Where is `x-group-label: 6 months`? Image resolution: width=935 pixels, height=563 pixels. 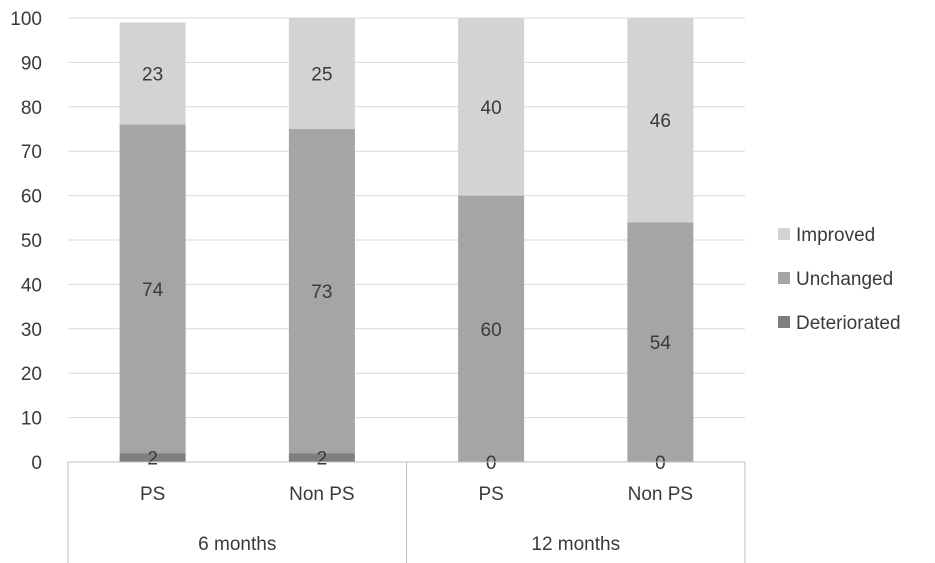 x-group-label: 6 months is located at coordinates (237, 544).